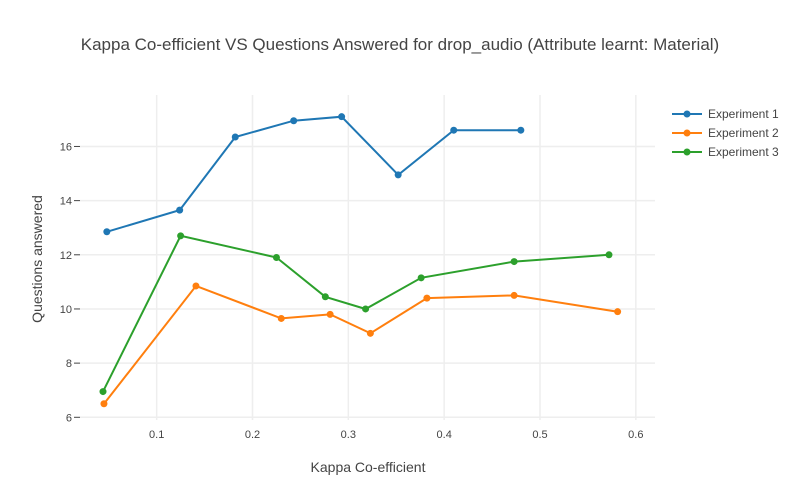  I want to click on x-axis-title: Kappa Co-efficient, so click(368, 467).